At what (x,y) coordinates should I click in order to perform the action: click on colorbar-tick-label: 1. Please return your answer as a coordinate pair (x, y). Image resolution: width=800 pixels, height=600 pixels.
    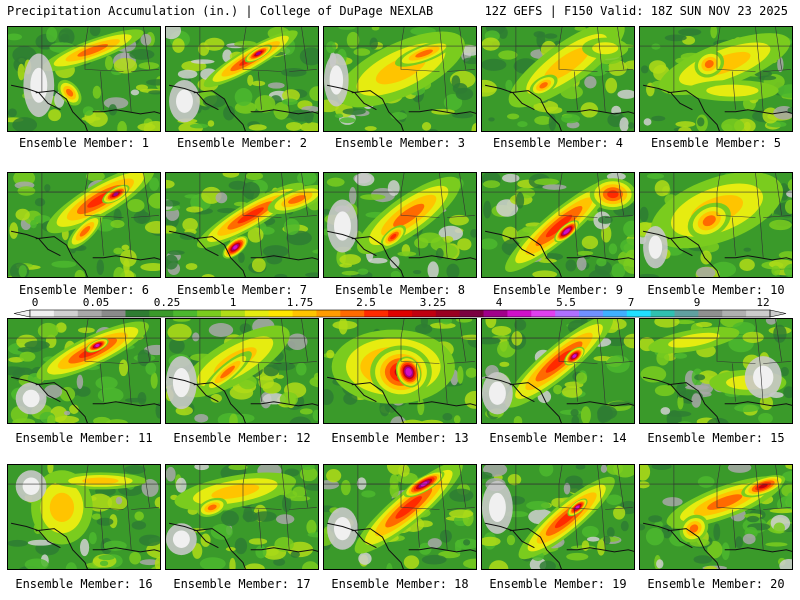
    Looking at the image, I should click on (233, 302).